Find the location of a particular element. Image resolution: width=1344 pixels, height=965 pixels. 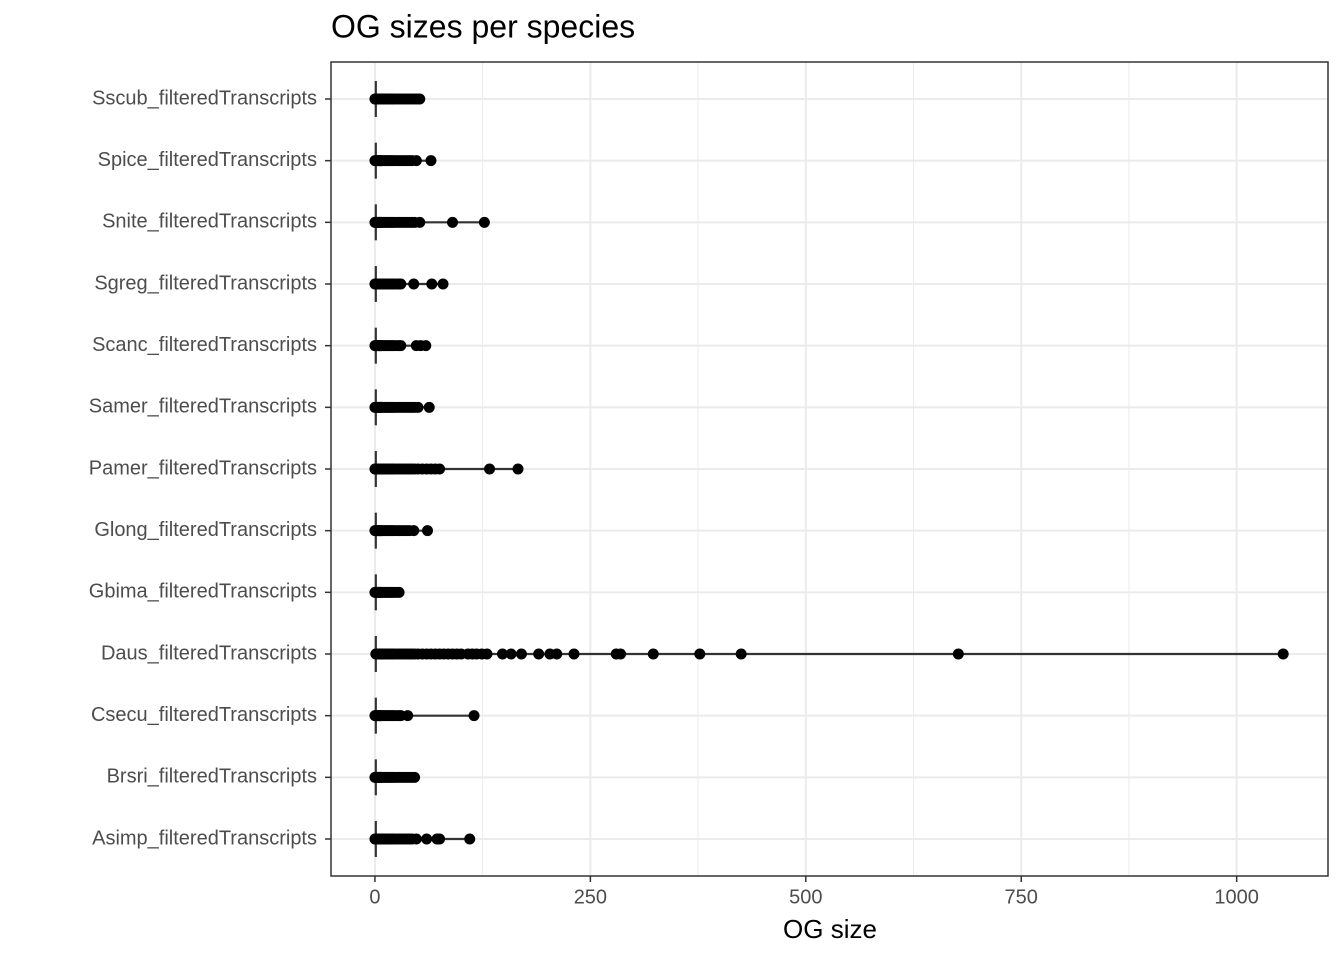

y-tick-label: Pamer_filteredTranscripts is located at coordinates (203, 468).